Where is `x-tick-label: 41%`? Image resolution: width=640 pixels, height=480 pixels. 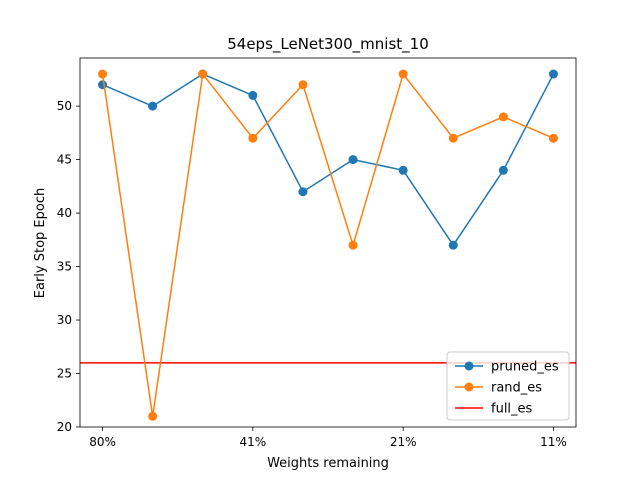 x-tick-label: 41% is located at coordinates (253, 442).